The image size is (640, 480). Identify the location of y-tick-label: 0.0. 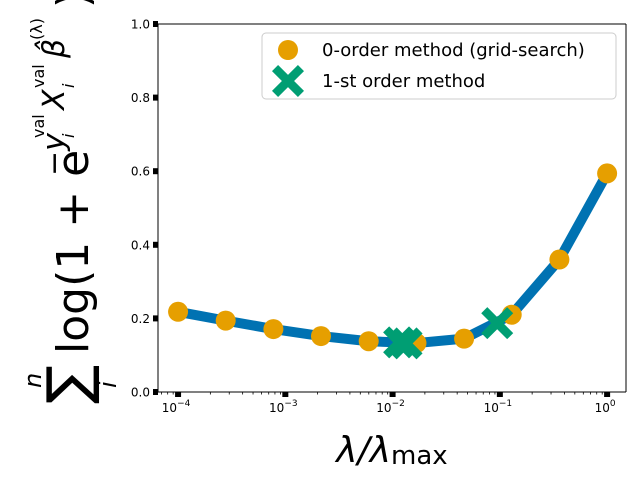
(140, 393).